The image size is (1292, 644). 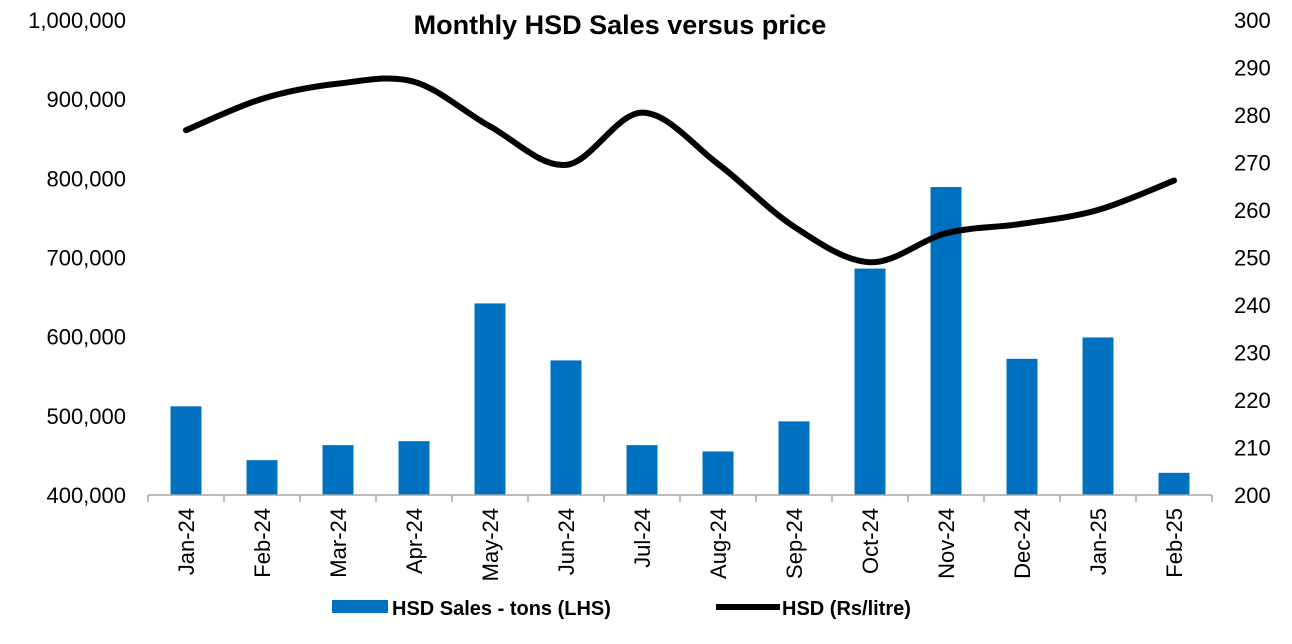 What do you see at coordinates (86, 416) in the screenshot?
I see `left-tick-label: 500,000` at bounding box center [86, 416].